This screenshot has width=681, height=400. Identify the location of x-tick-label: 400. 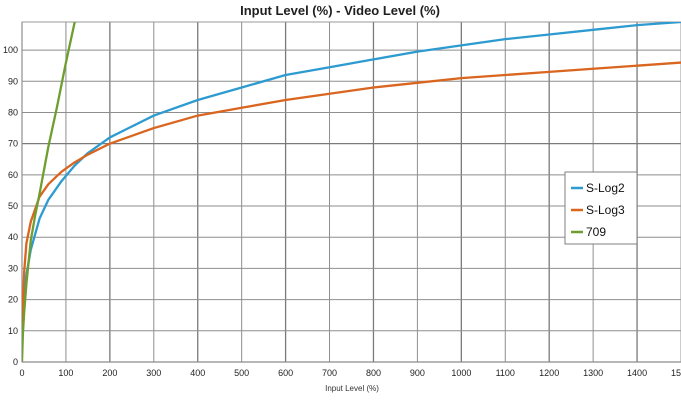
(197, 373).